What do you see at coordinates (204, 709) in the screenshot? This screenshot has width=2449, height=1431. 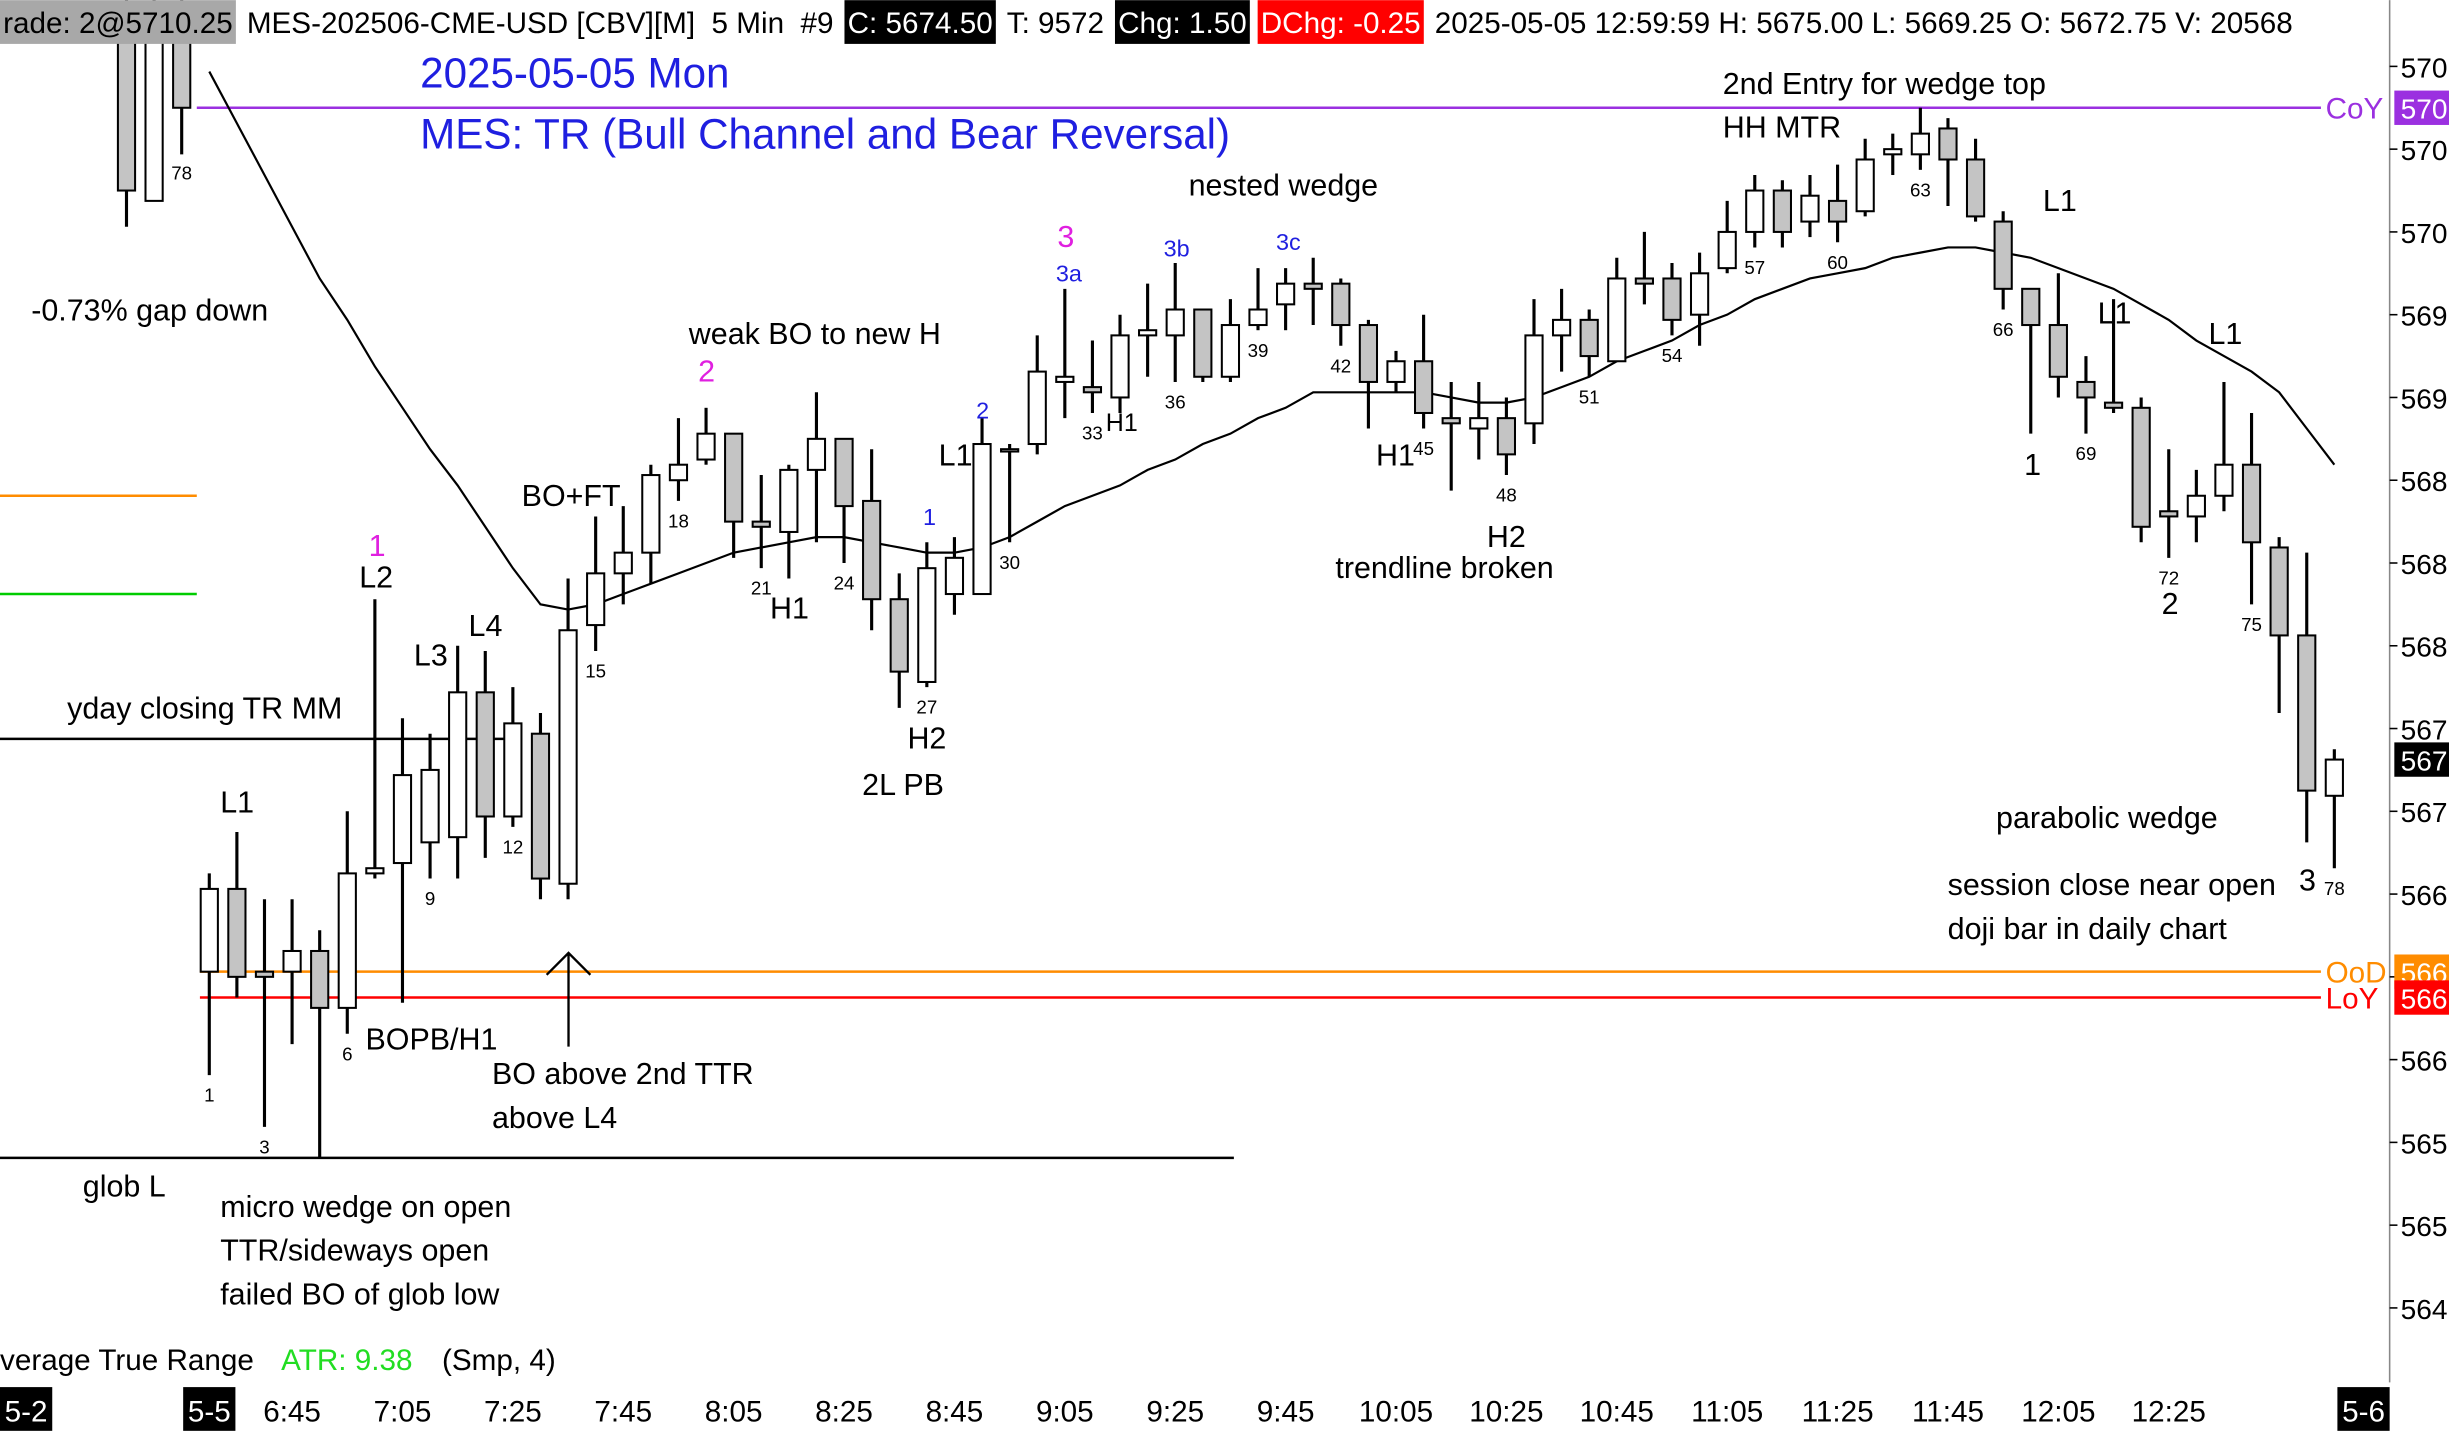 I see `annotation: yday closing TR MM` at bounding box center [204, 709].